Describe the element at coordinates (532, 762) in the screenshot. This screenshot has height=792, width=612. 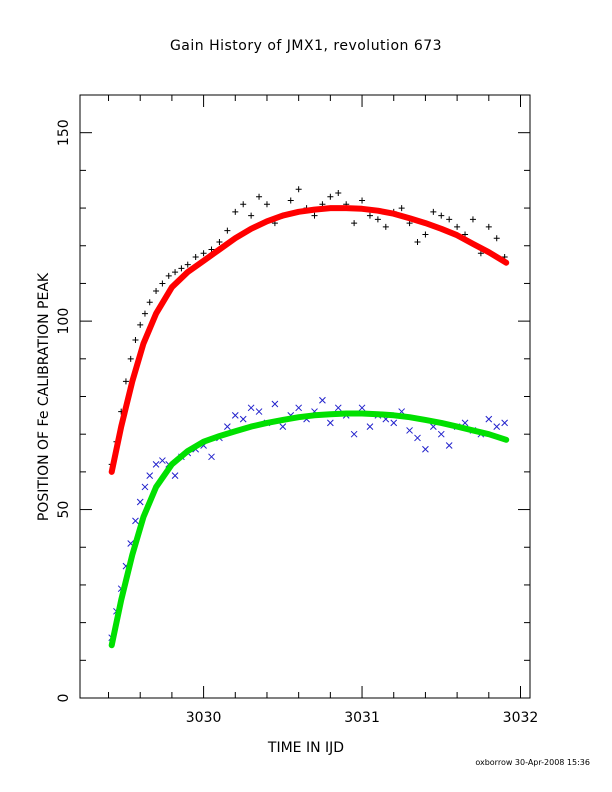
I see `footer-credit: oxborrow 30-Apr-2008 15:36` at that location.